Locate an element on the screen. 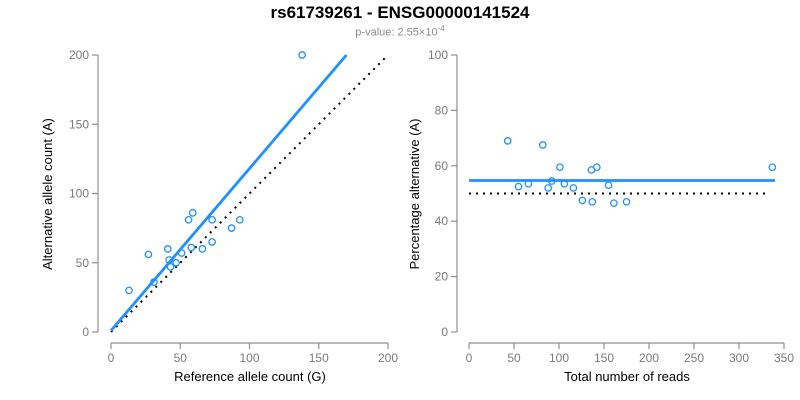  left-x-axis-title: Reference allele count (G) is located at coordinates (250, 376).